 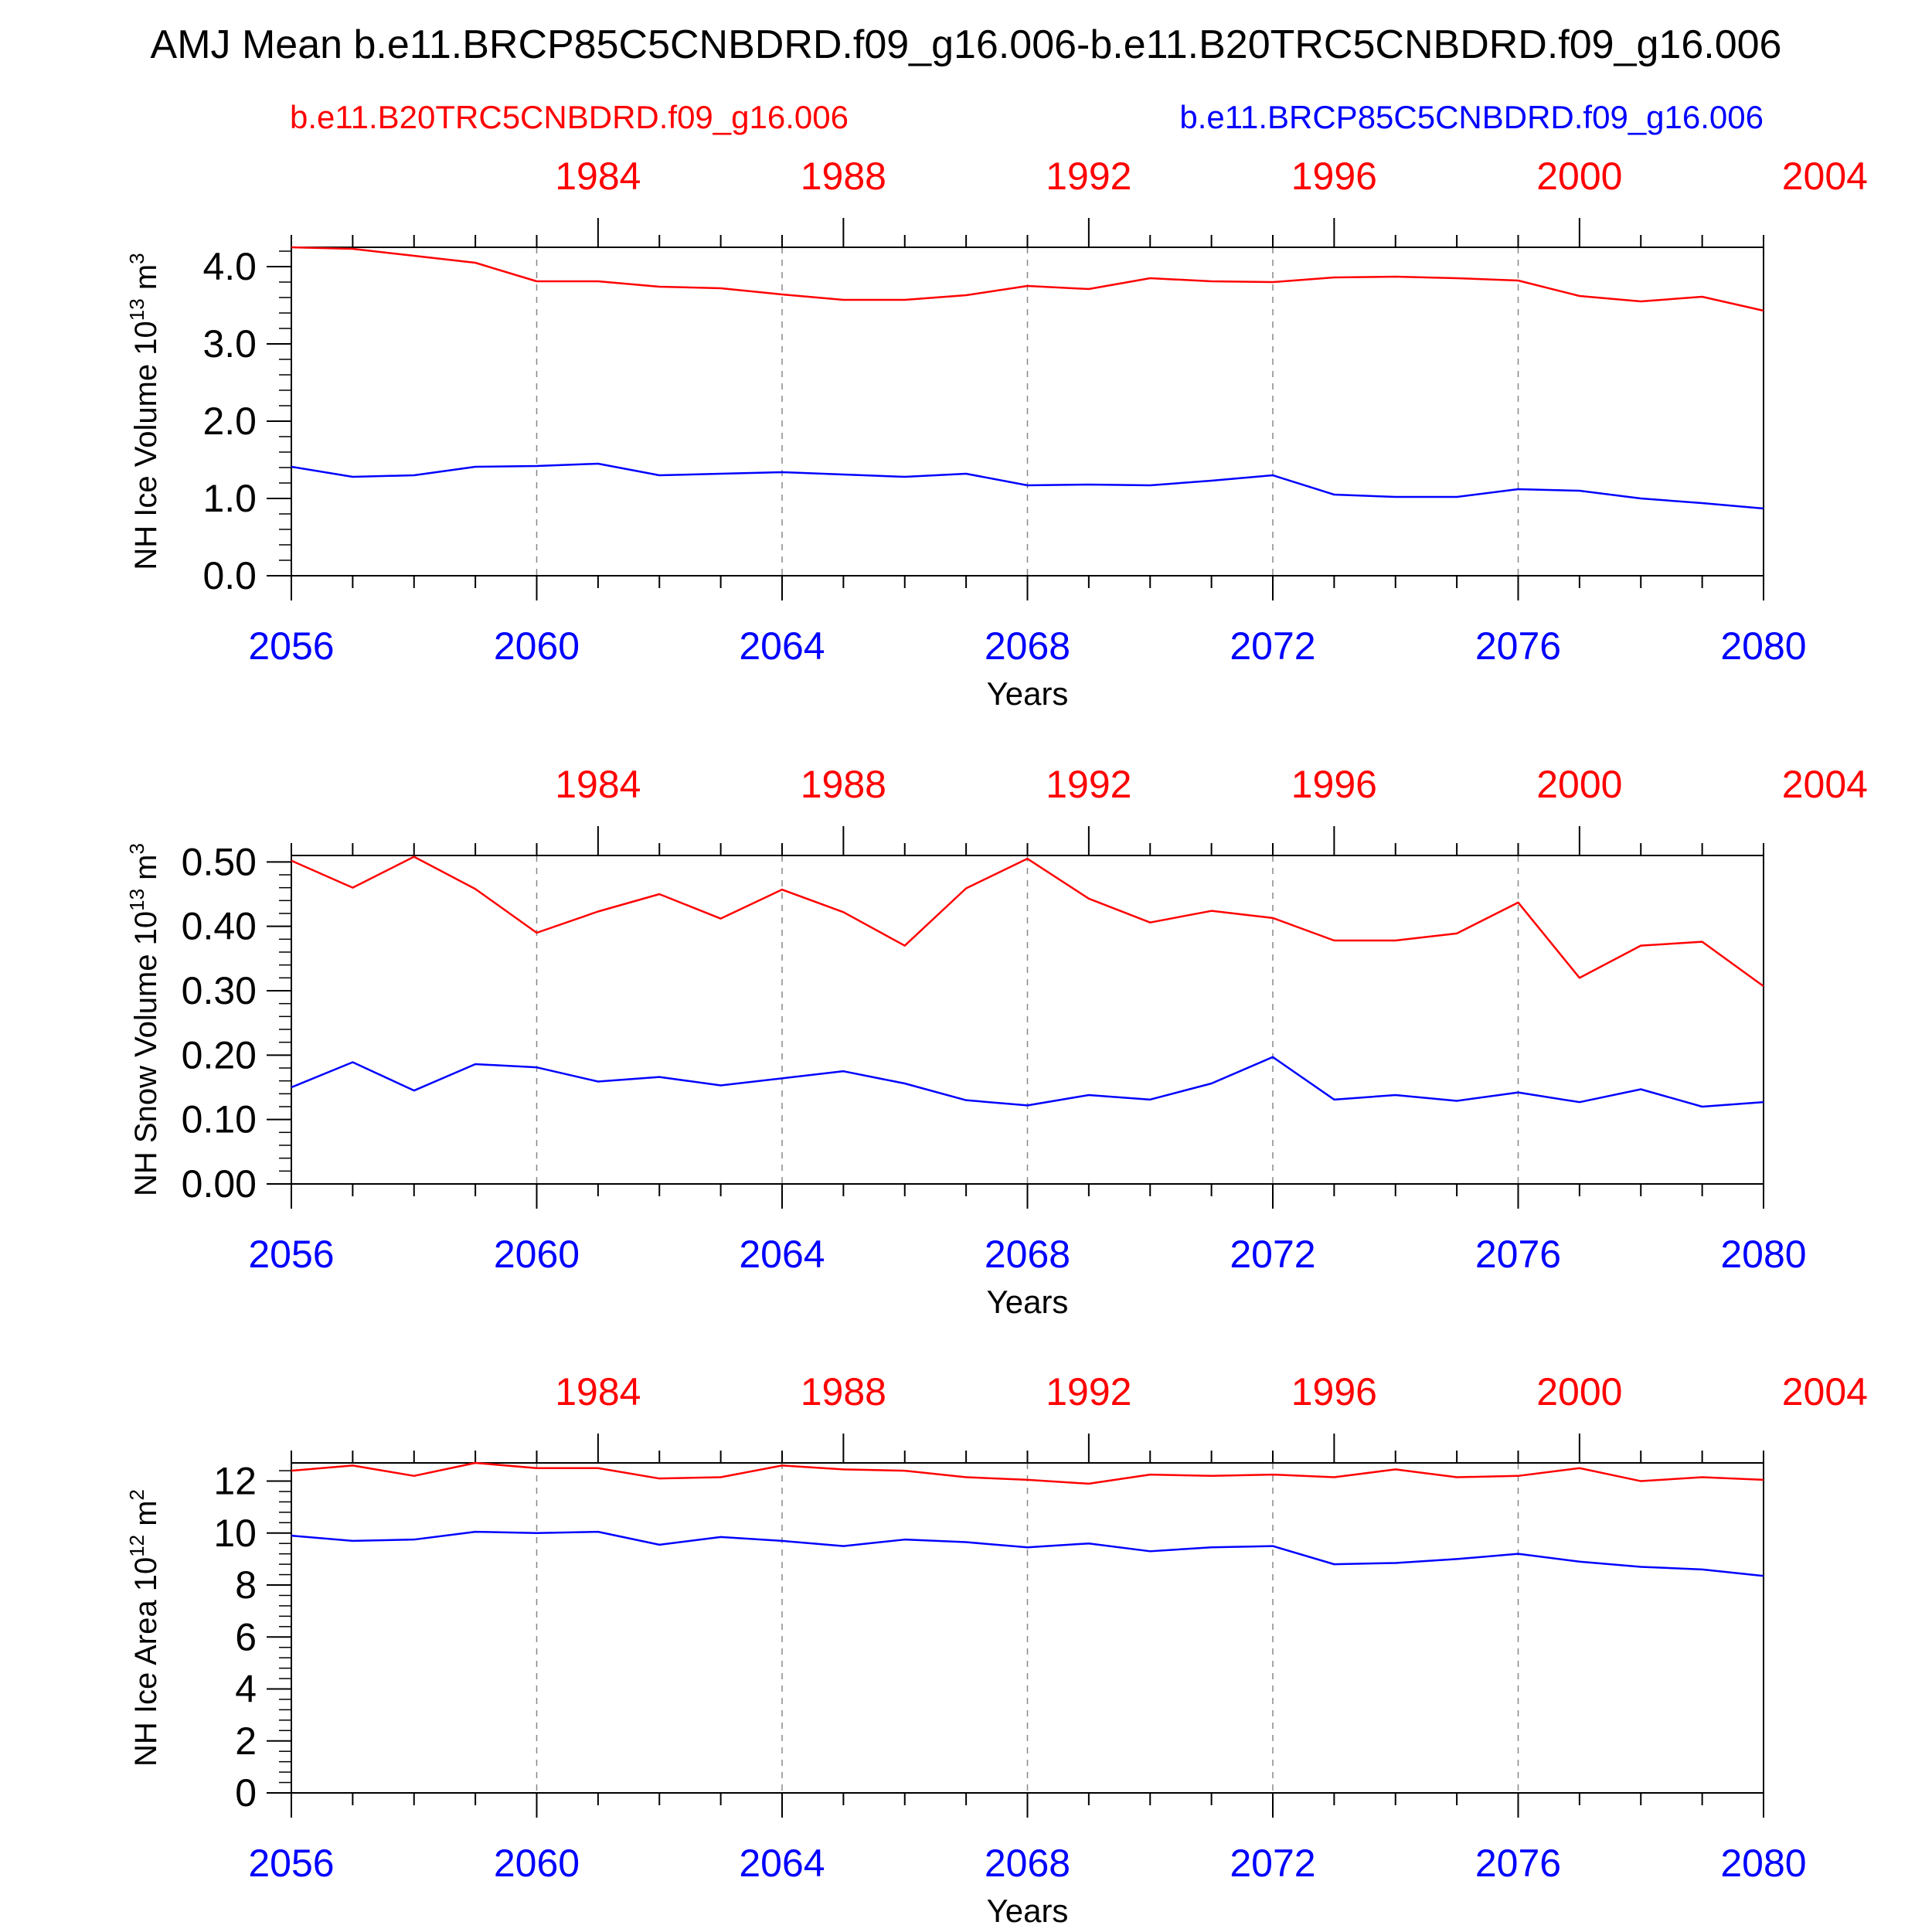 What do you see at coordinates (146, 1054) in the screenshot?
I see `y-axis-label-part: NH Snow Volume 10` at bounding box center [146, 1054].